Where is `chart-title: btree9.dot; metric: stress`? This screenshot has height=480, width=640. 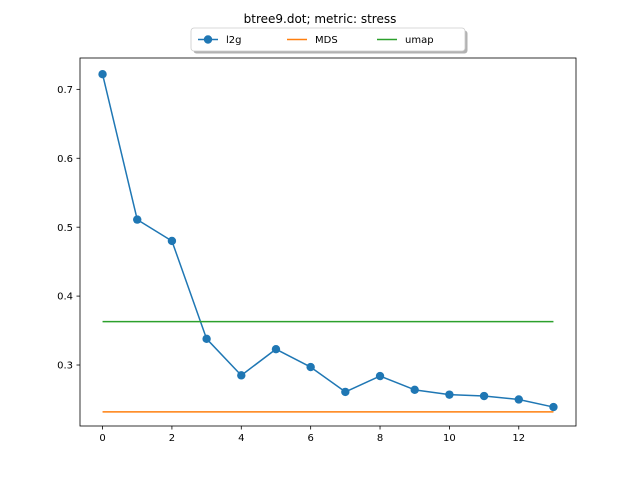 chart-title: btree9.dot; metric: stress is located at coordinates (320, 19).